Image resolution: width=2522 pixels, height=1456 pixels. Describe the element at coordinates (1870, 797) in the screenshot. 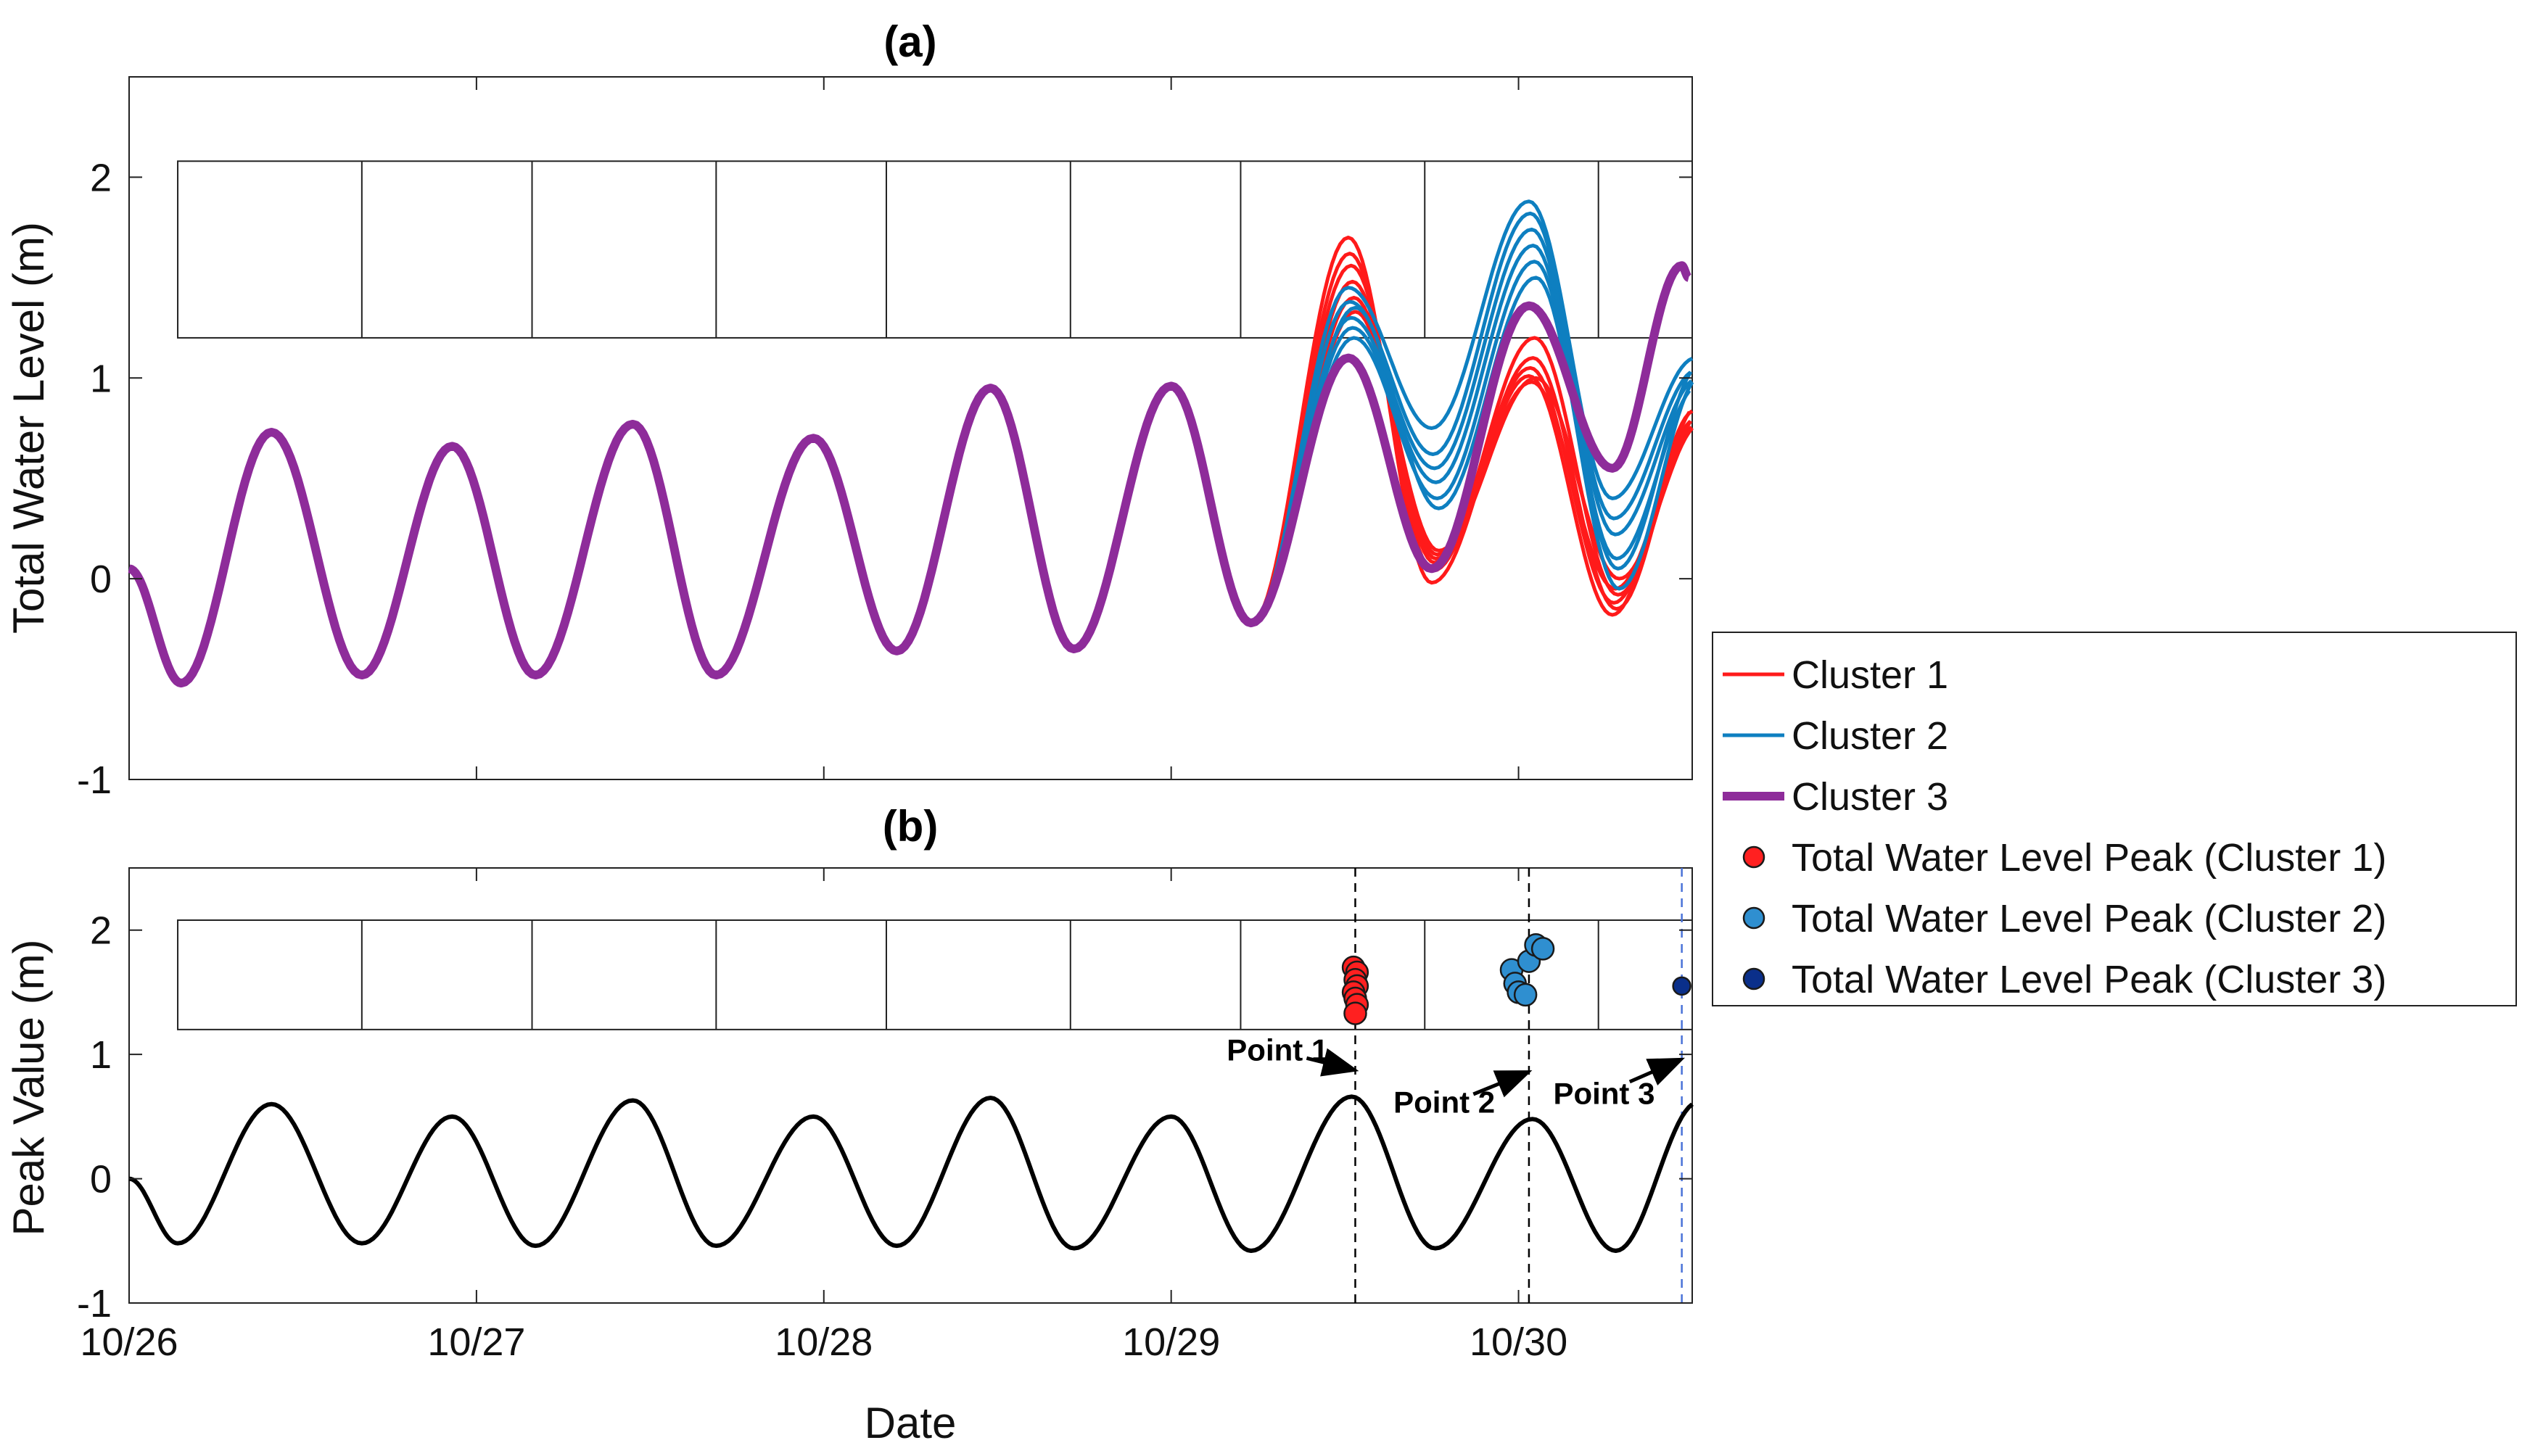

I see `legend-label-cluster-3: Cluster 3` at that location.